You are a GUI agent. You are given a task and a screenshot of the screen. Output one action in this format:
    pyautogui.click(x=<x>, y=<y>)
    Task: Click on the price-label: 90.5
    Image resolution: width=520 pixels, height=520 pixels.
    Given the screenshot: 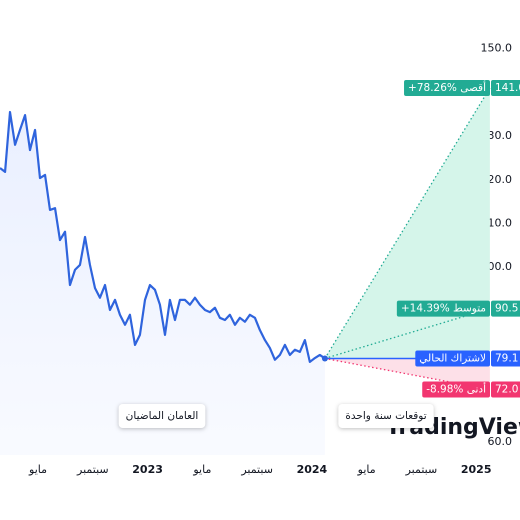 What is the action you would take?
    pyautogui.click(x=506, y=309)
    